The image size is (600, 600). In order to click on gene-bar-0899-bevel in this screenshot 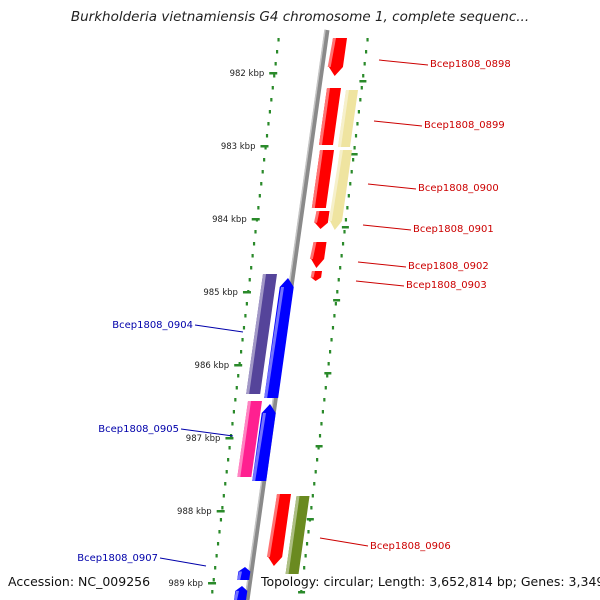, I will do `click(324, 116)`.